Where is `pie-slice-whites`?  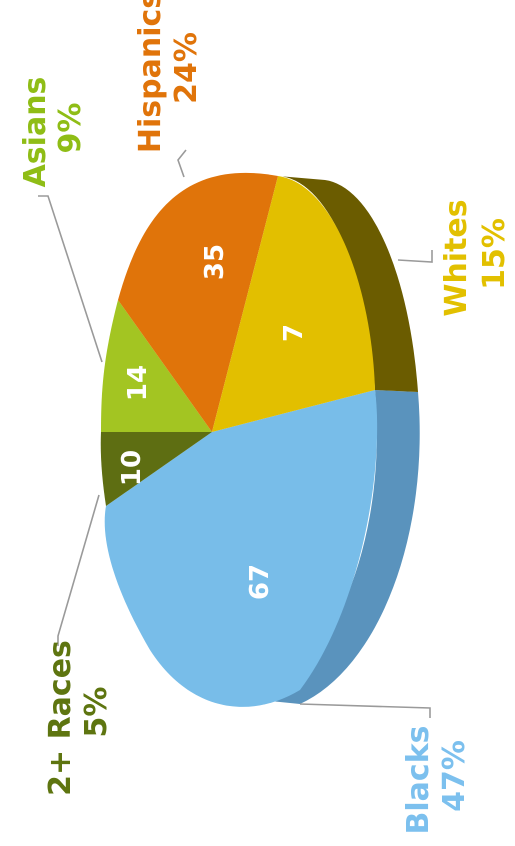
pie-slice-whites is located at coordinates (293, 304).